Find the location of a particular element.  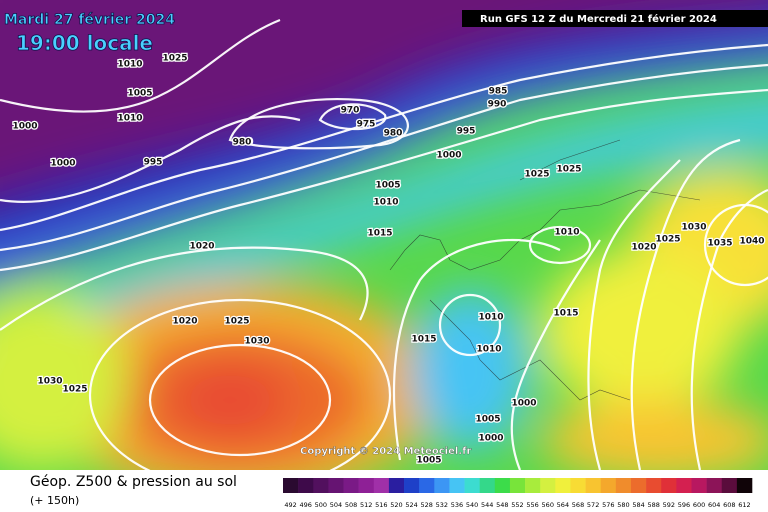

isobar-label: 1040 is located at coordinates (751, 242).